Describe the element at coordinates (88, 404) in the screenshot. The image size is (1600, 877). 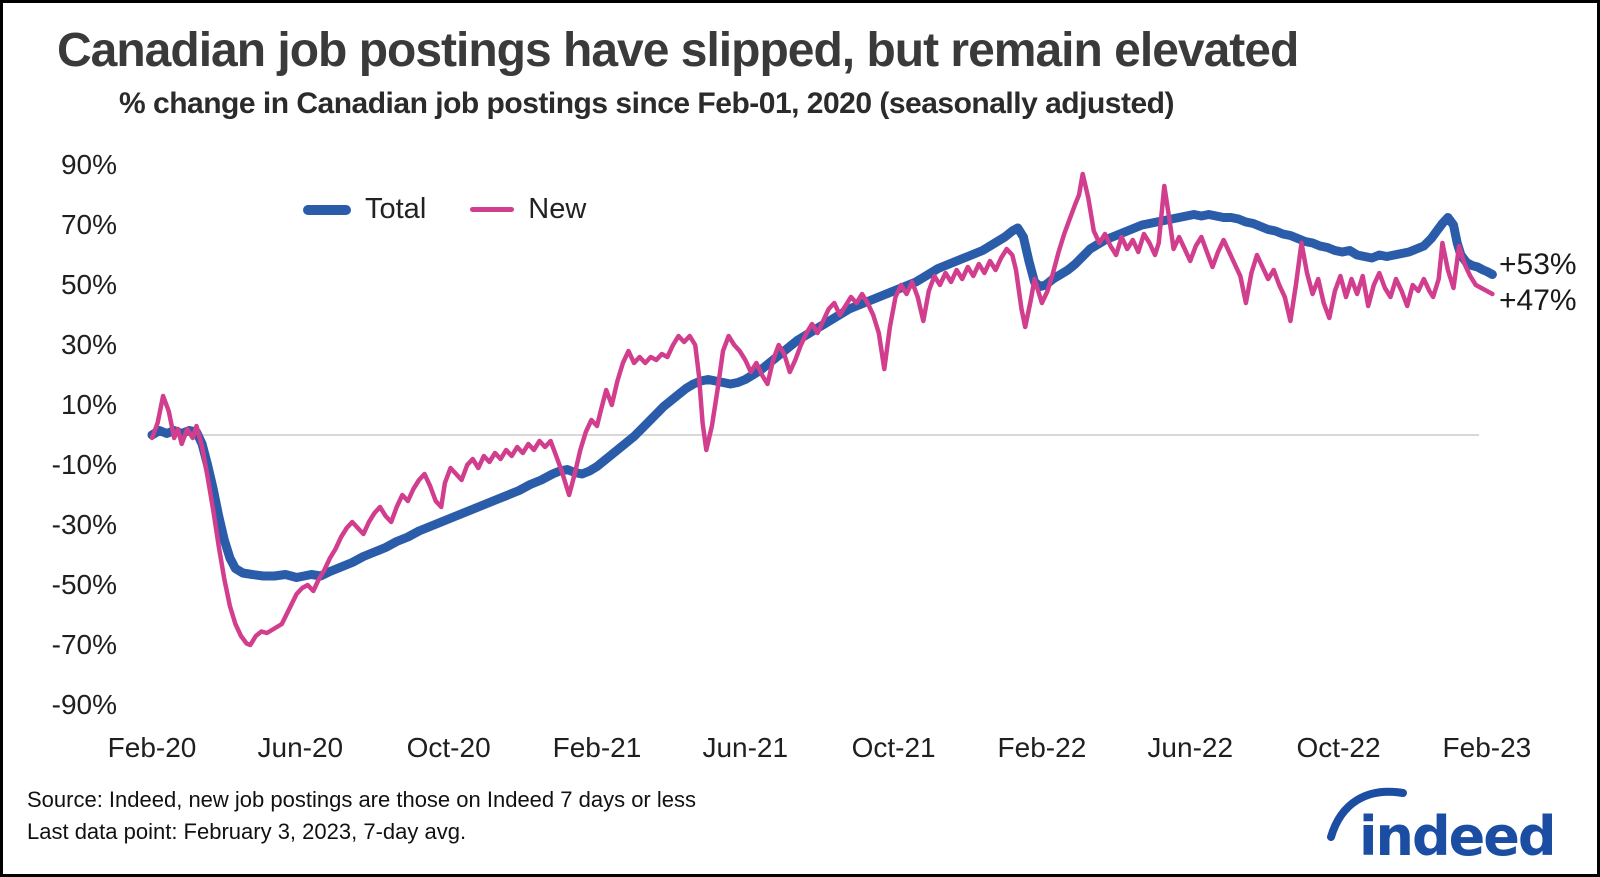
I see `y-tick-label: 10%` at that location.